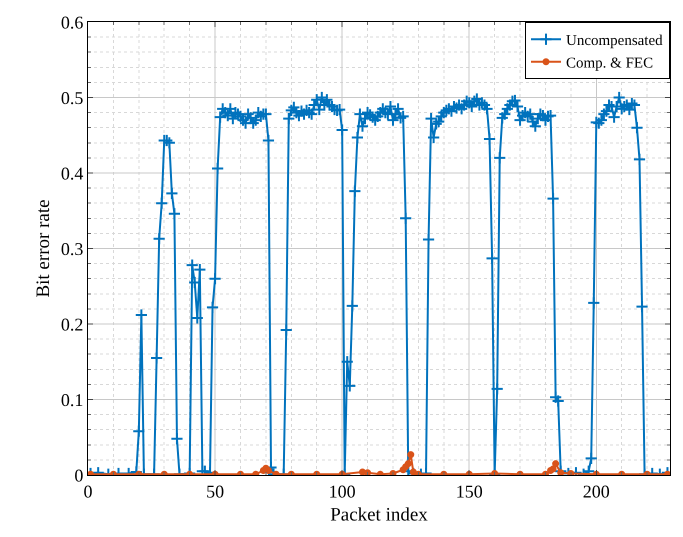 The width and height of the screenshot is (683, 537). What do you see at coordinates (342, 492) in the screenshot?
I see `x-tick-label: 100` at bounding box center [342, 492].